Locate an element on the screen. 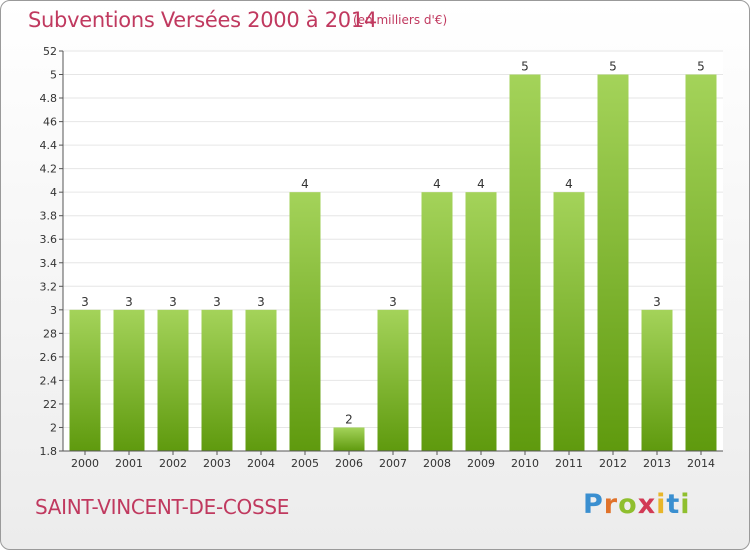 This screenshot has height=550, width=750. y-tick-label: 3.8 is located at coordinates (49, 216).